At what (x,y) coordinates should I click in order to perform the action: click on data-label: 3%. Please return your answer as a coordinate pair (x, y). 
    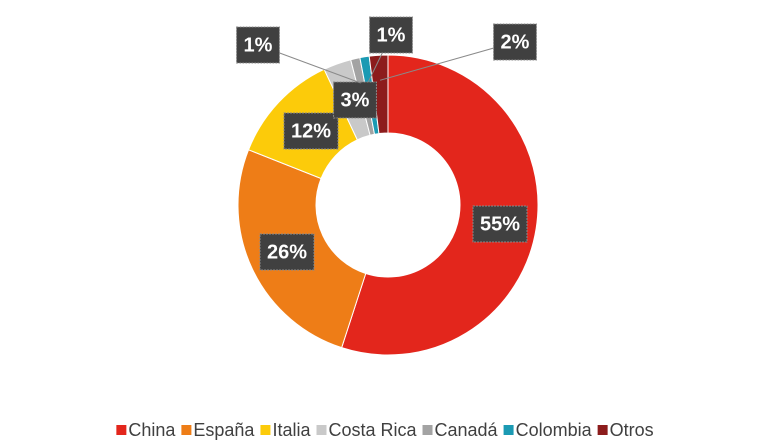
    Looking at the image, I should click on (355, 100).